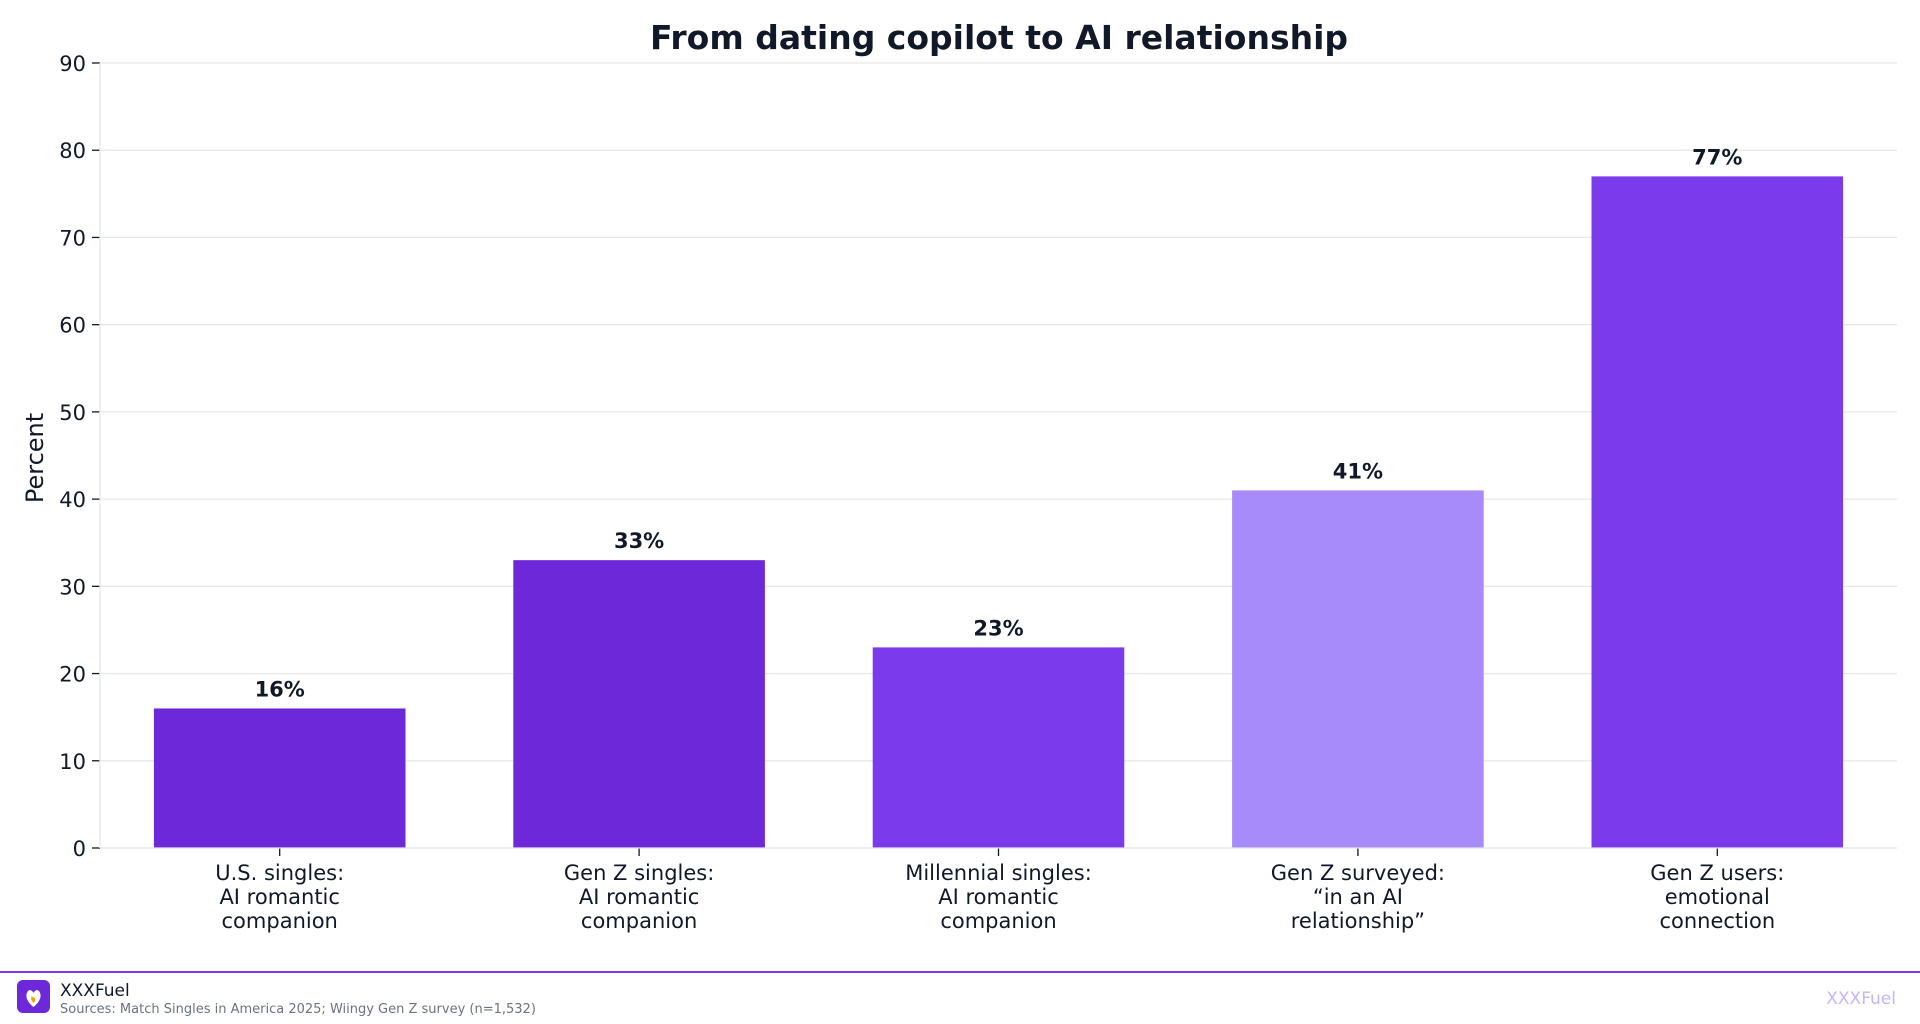 This screenshot has width=1920, height=1024. I want to click on x-tick-label: Gen Z surveyed: “in an AI relationship”, so click(1358, 897).